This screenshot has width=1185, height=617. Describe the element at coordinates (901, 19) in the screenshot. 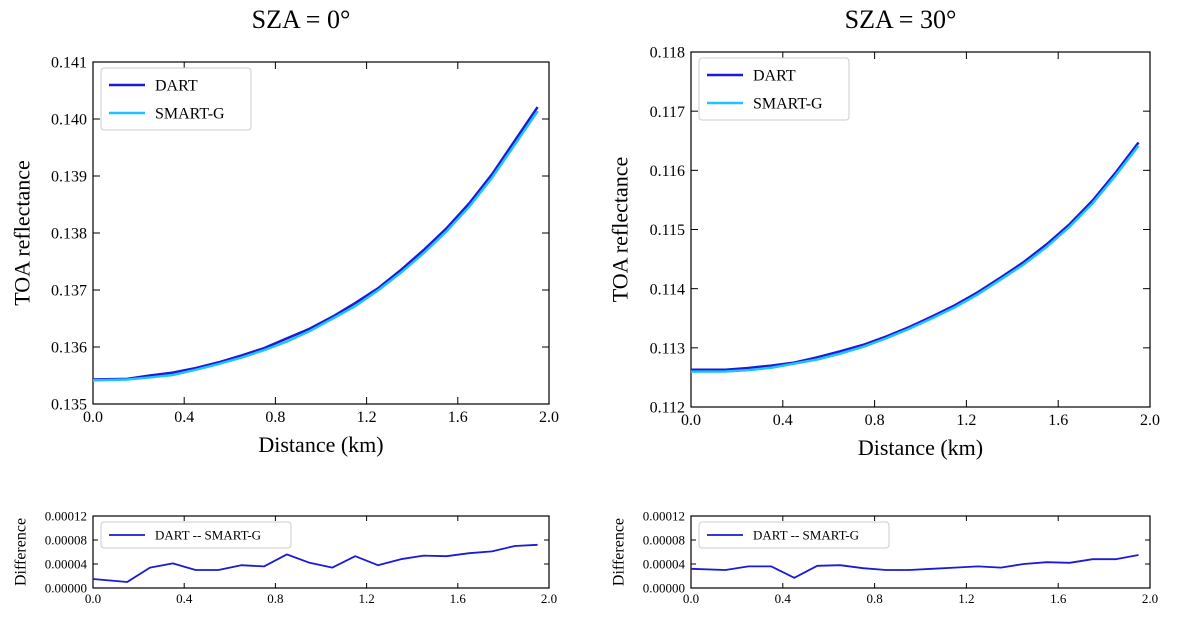

I see `chart-title: SZA = 30°` at that location.